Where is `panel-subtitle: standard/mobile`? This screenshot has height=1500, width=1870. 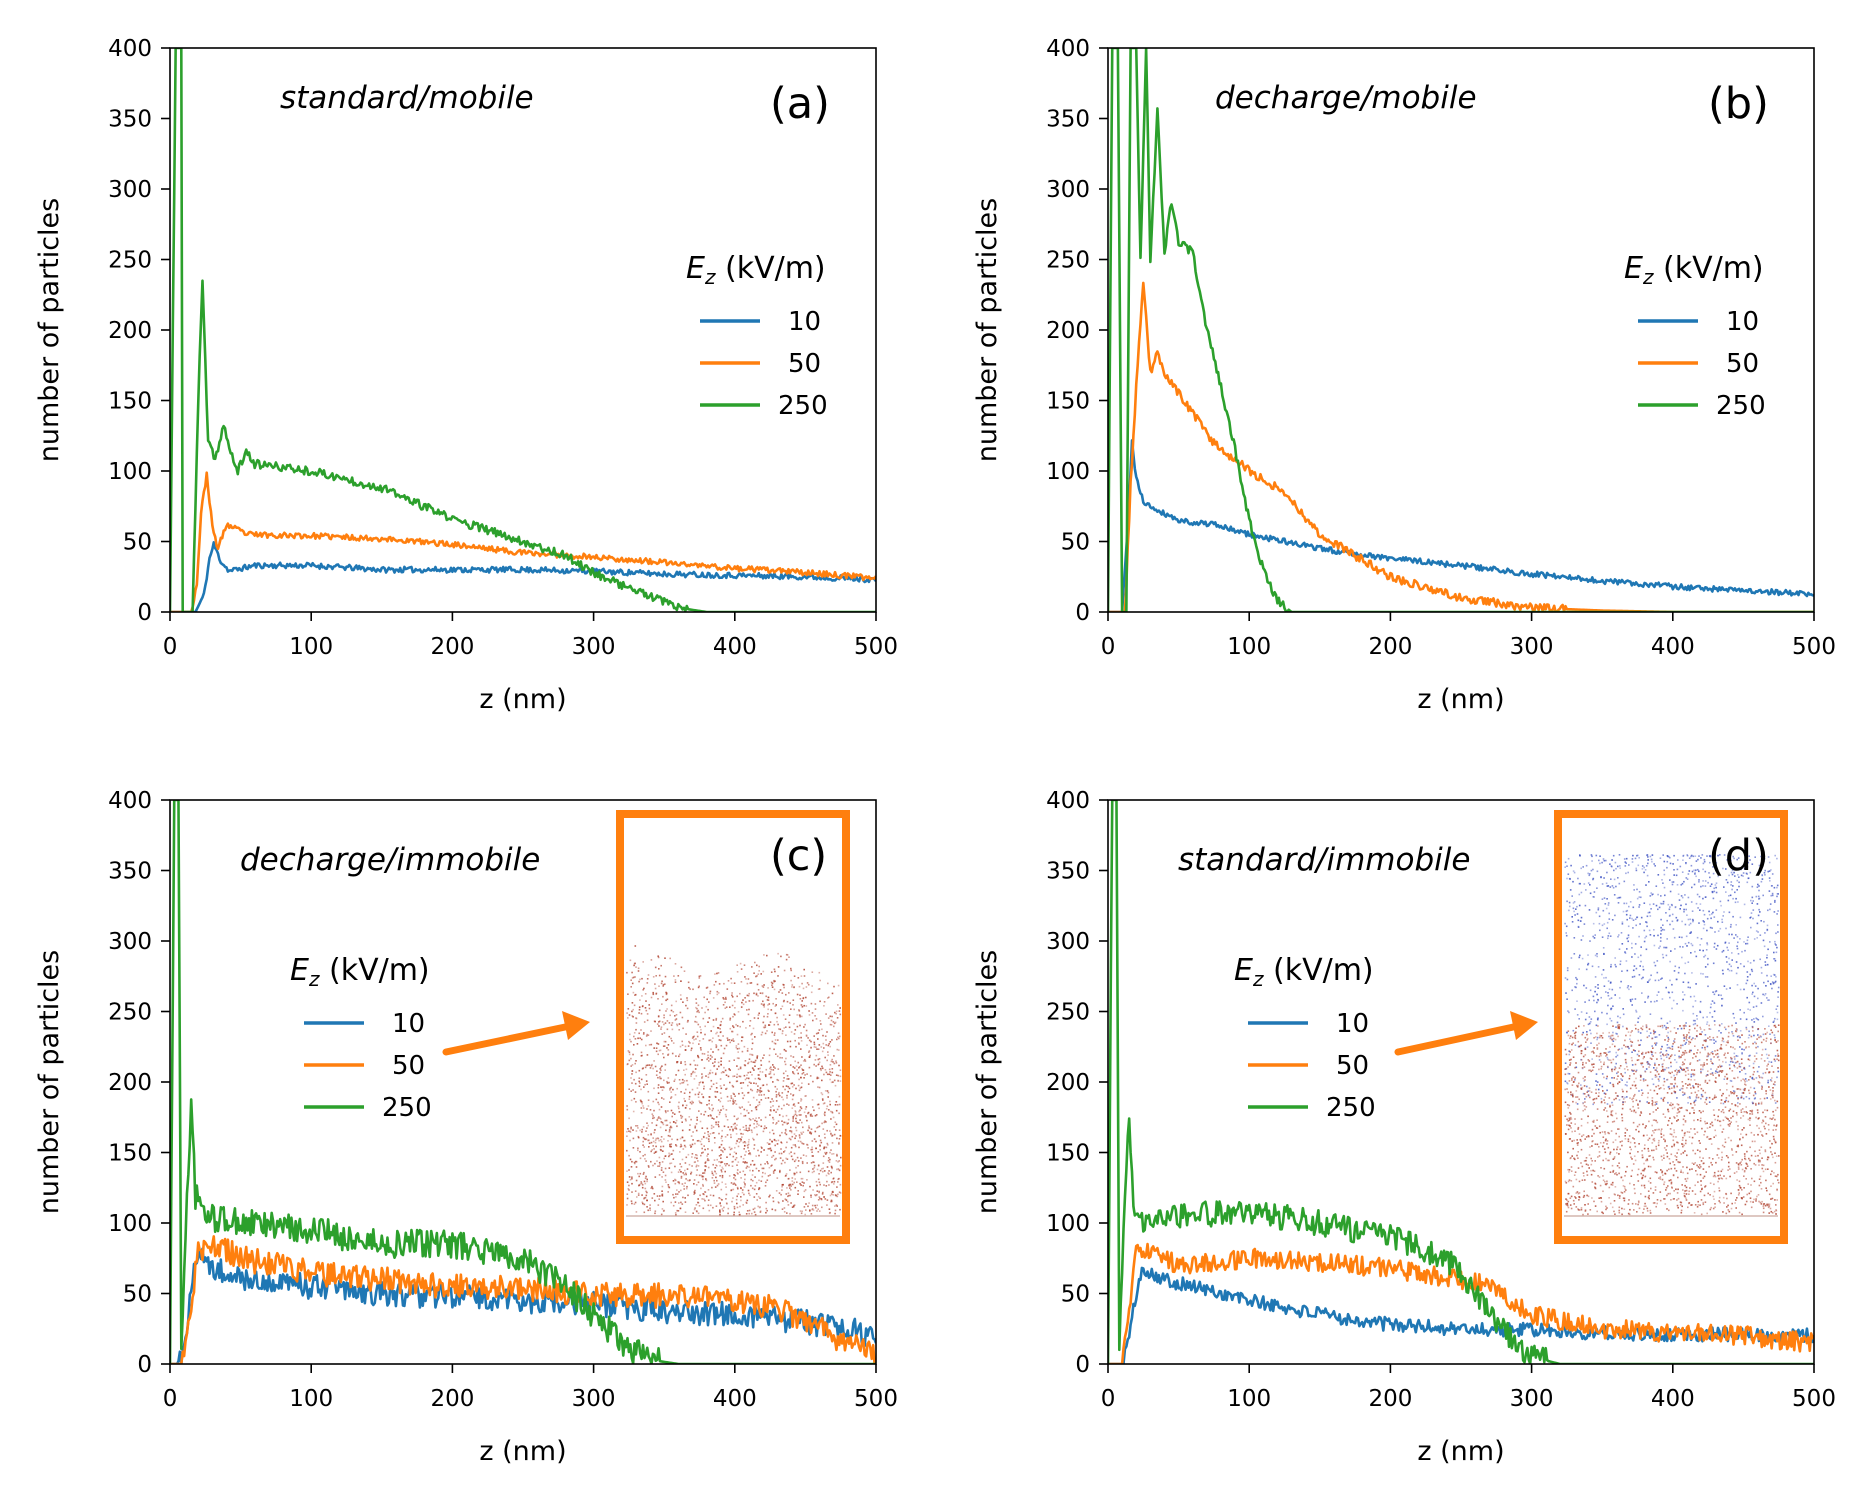 panel-subtitle: standard/mobile is located at coordinates (407, 98).